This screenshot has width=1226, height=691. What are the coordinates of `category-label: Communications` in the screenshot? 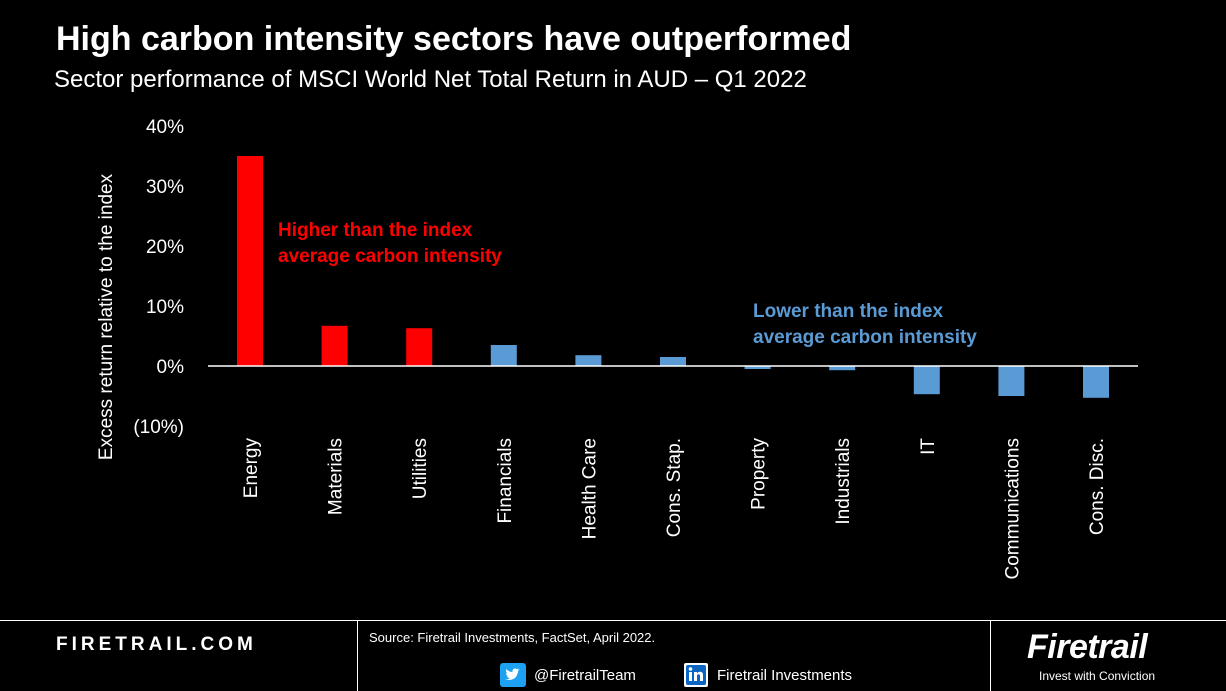 It's located at (1012, 509).